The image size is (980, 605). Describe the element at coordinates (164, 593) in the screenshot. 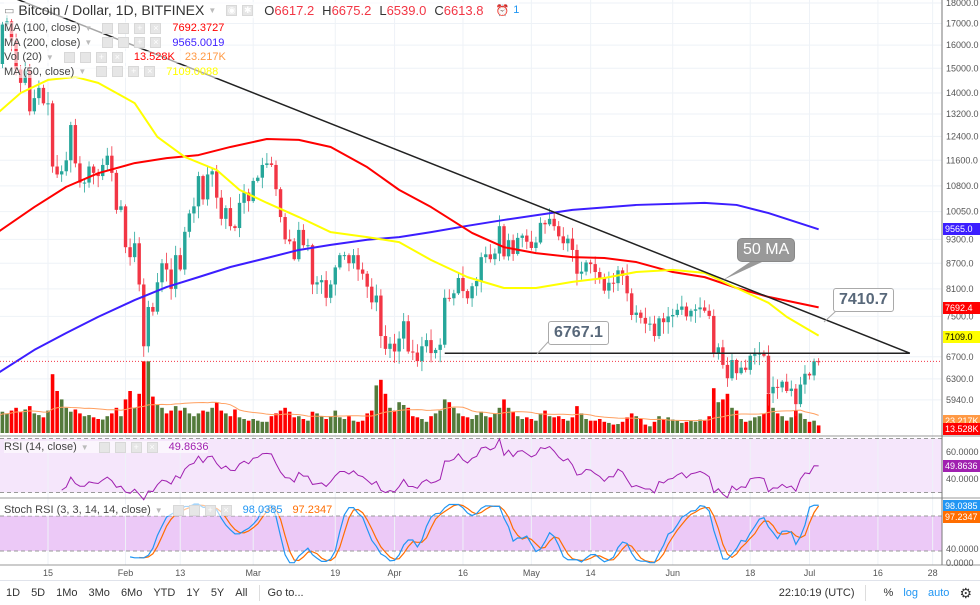

I see `range-button: YTD` at that location.